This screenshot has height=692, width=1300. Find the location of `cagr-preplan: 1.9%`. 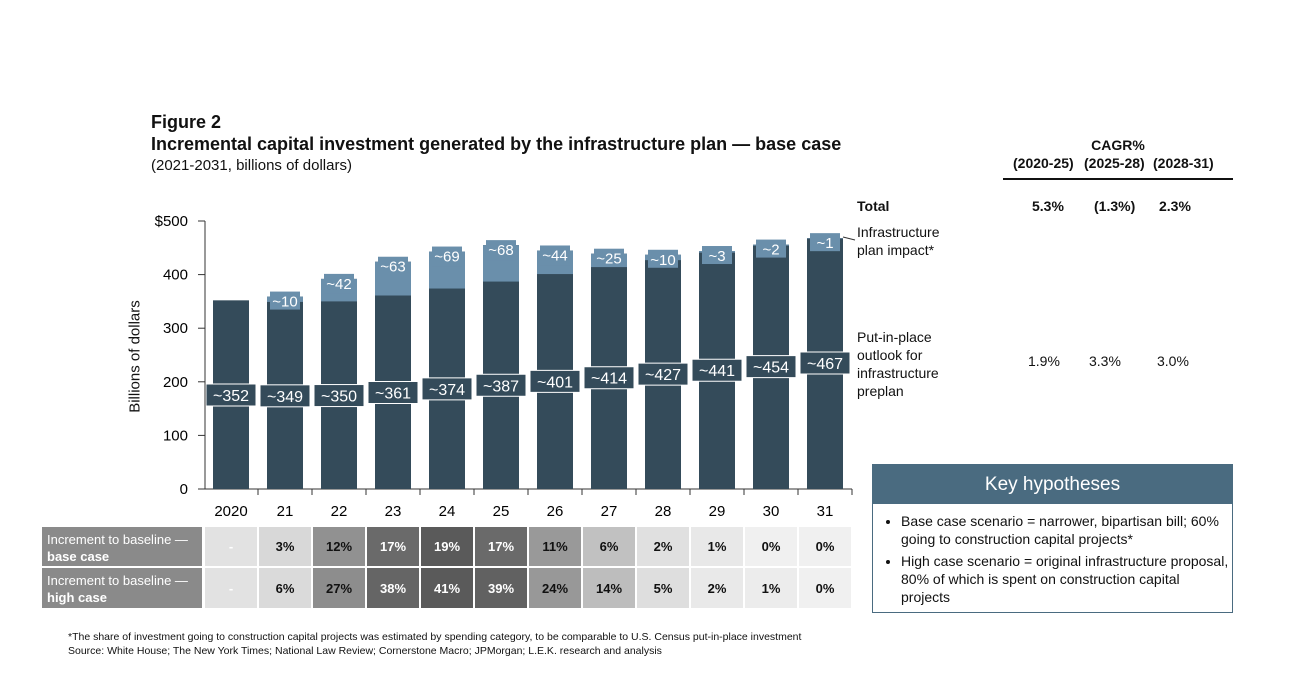

cagr-preplan: 1.9% is located at coordinates (1044, 361).